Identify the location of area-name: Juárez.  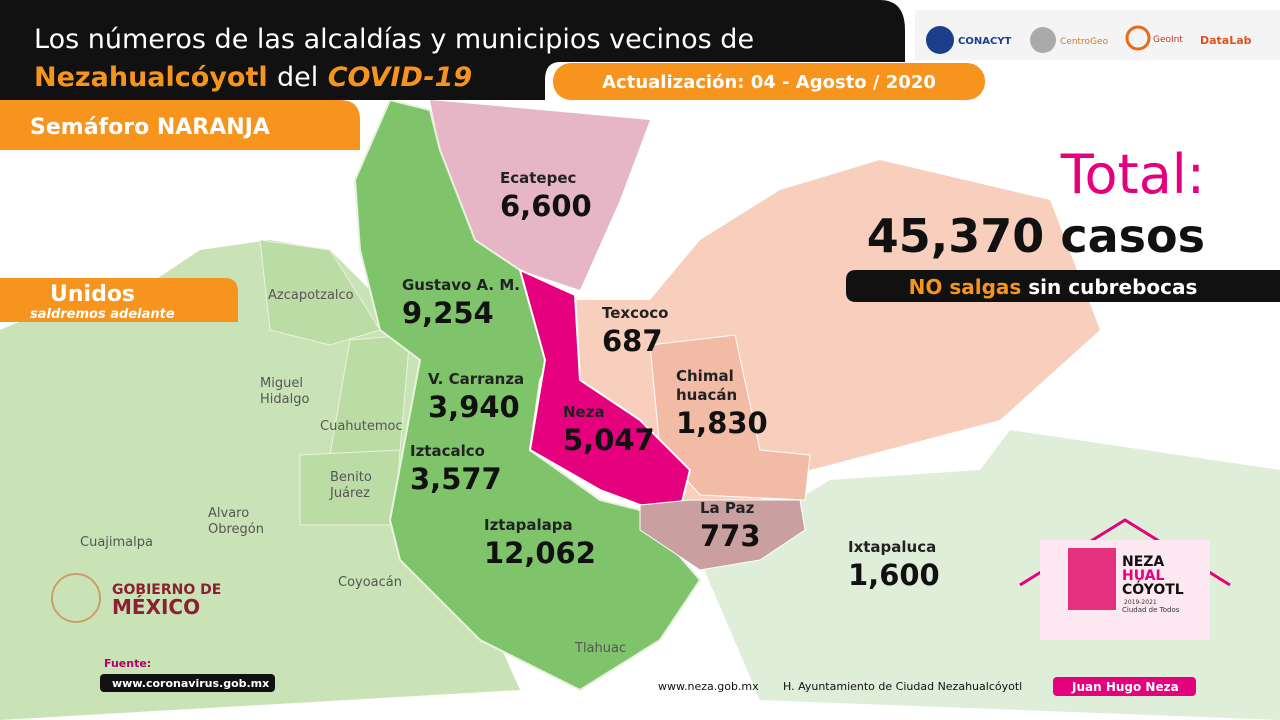
(349, 493).